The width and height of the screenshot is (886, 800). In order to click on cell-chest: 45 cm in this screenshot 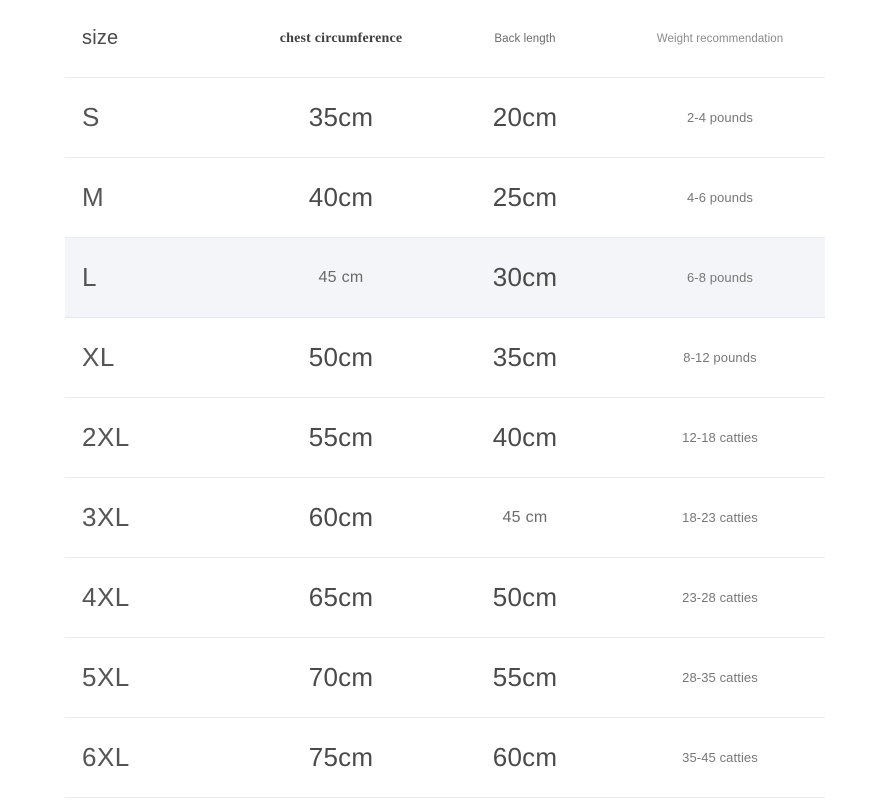, I will do `click(341, 277)`.